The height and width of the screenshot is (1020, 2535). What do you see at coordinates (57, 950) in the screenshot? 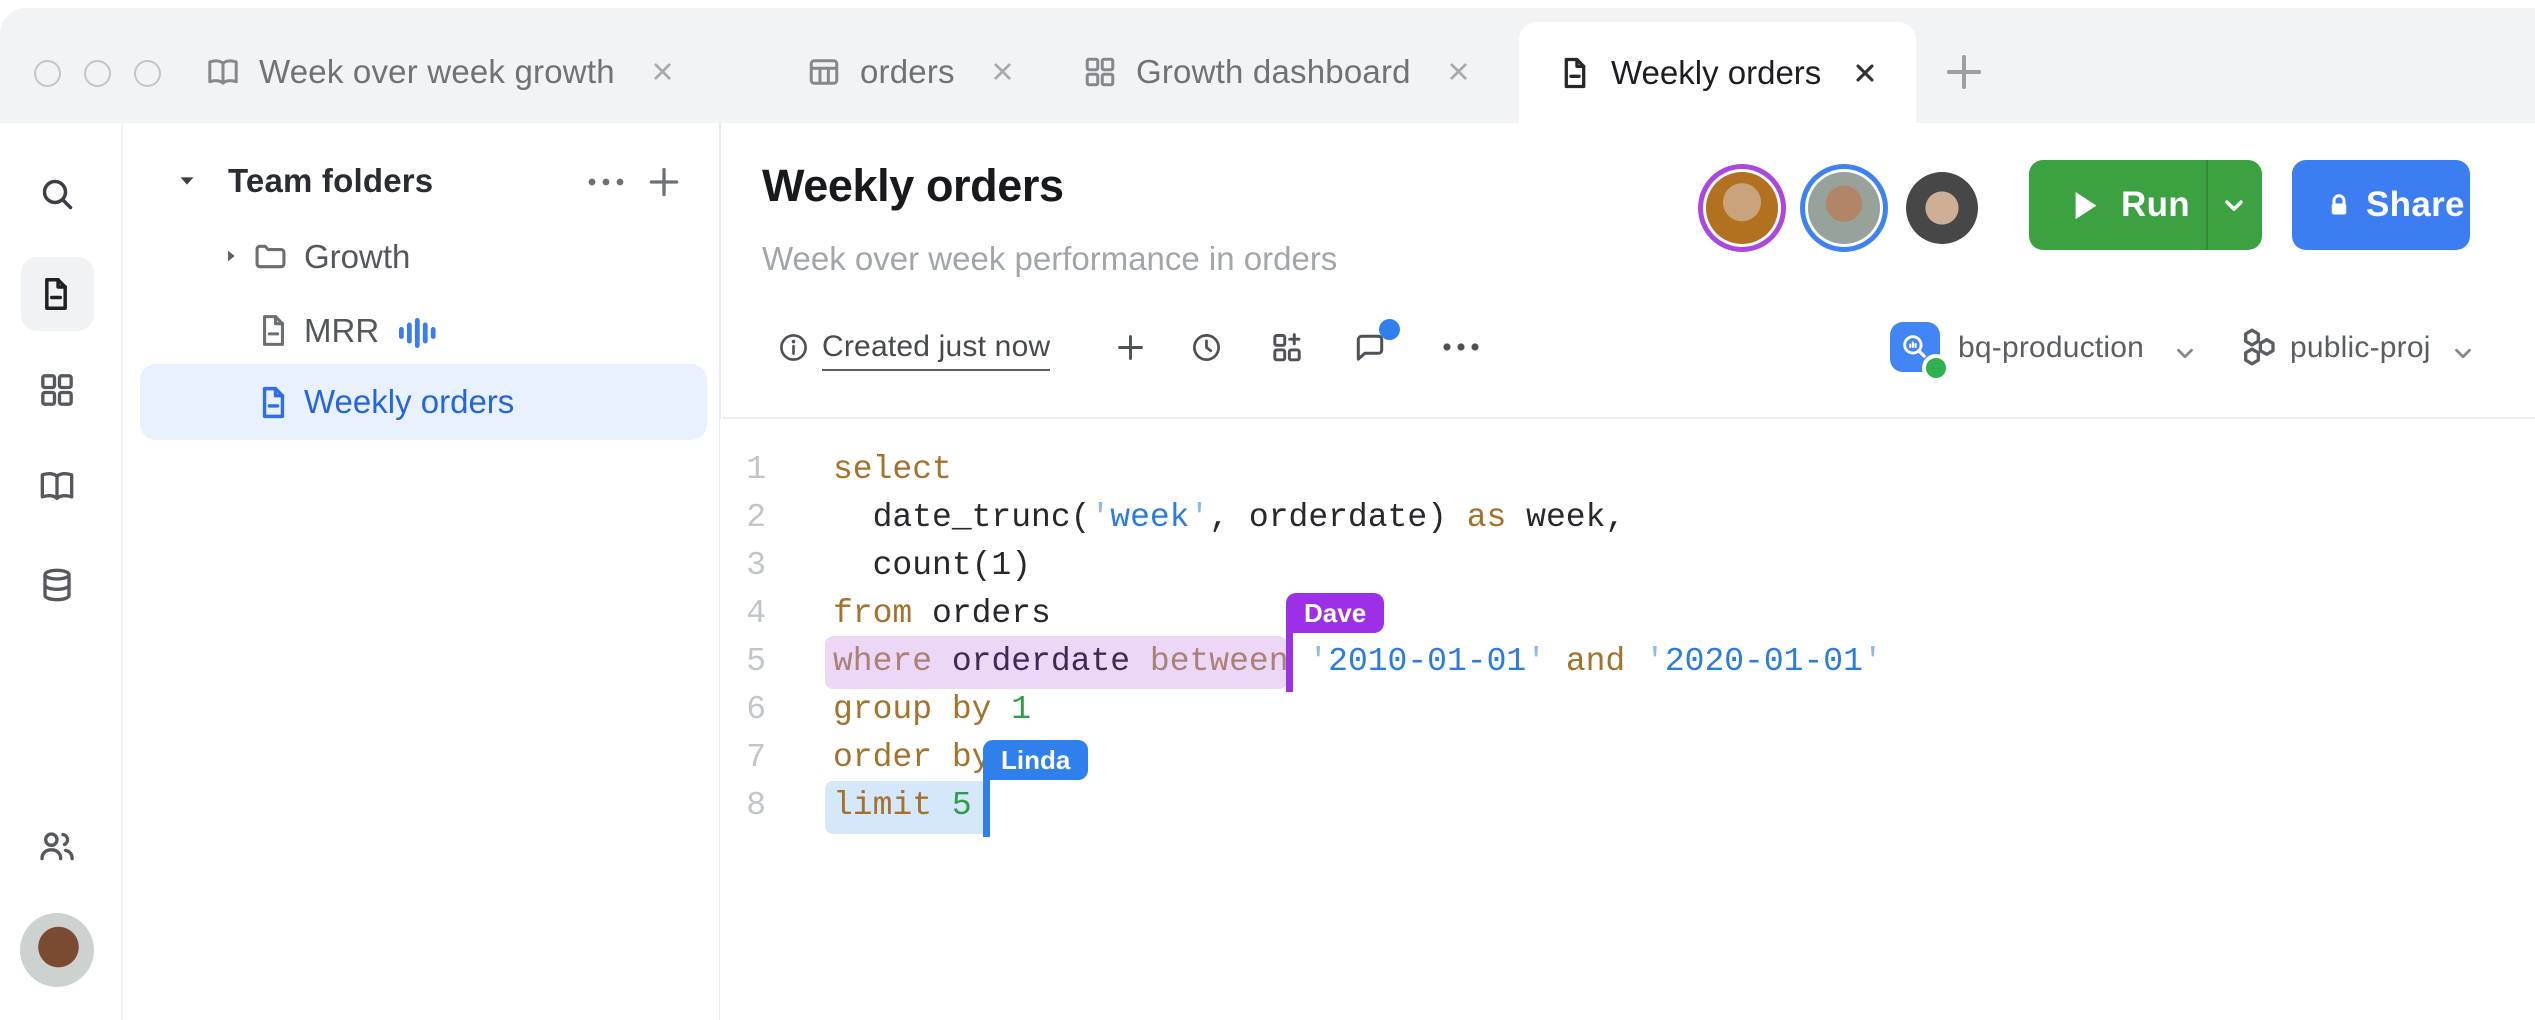
I see `current-user-avatar` at bounding box center [57, 950].